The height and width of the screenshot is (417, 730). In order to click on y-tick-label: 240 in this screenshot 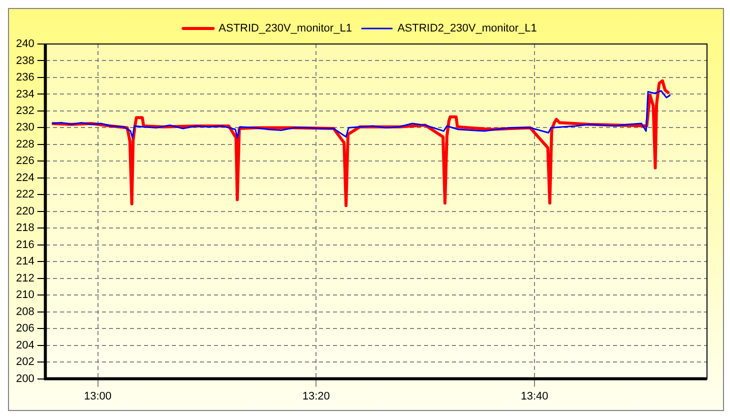, I will do `click(25, 44)`.